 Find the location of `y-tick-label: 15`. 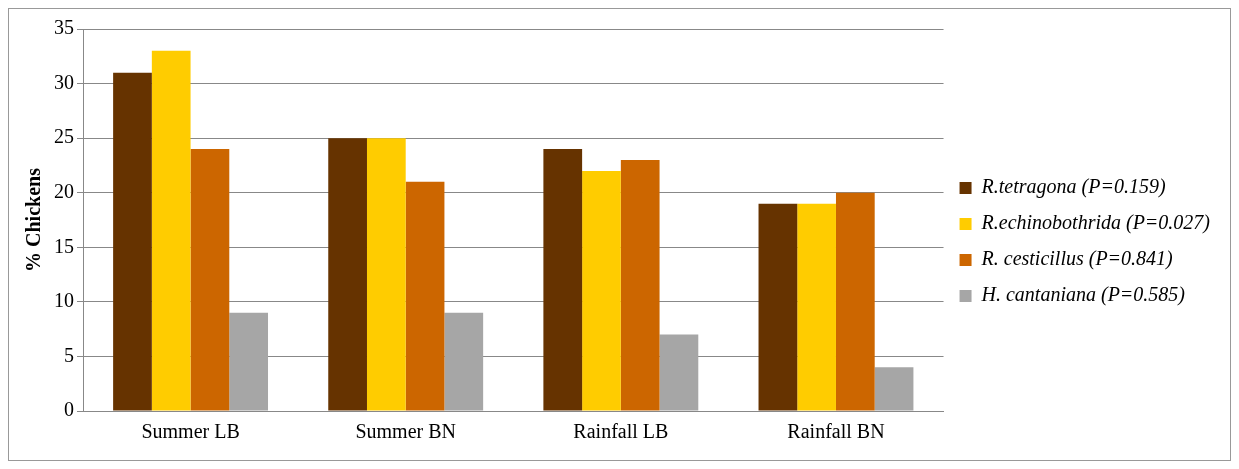

y-tick-label: 15 is located at coordinates (64, 245).